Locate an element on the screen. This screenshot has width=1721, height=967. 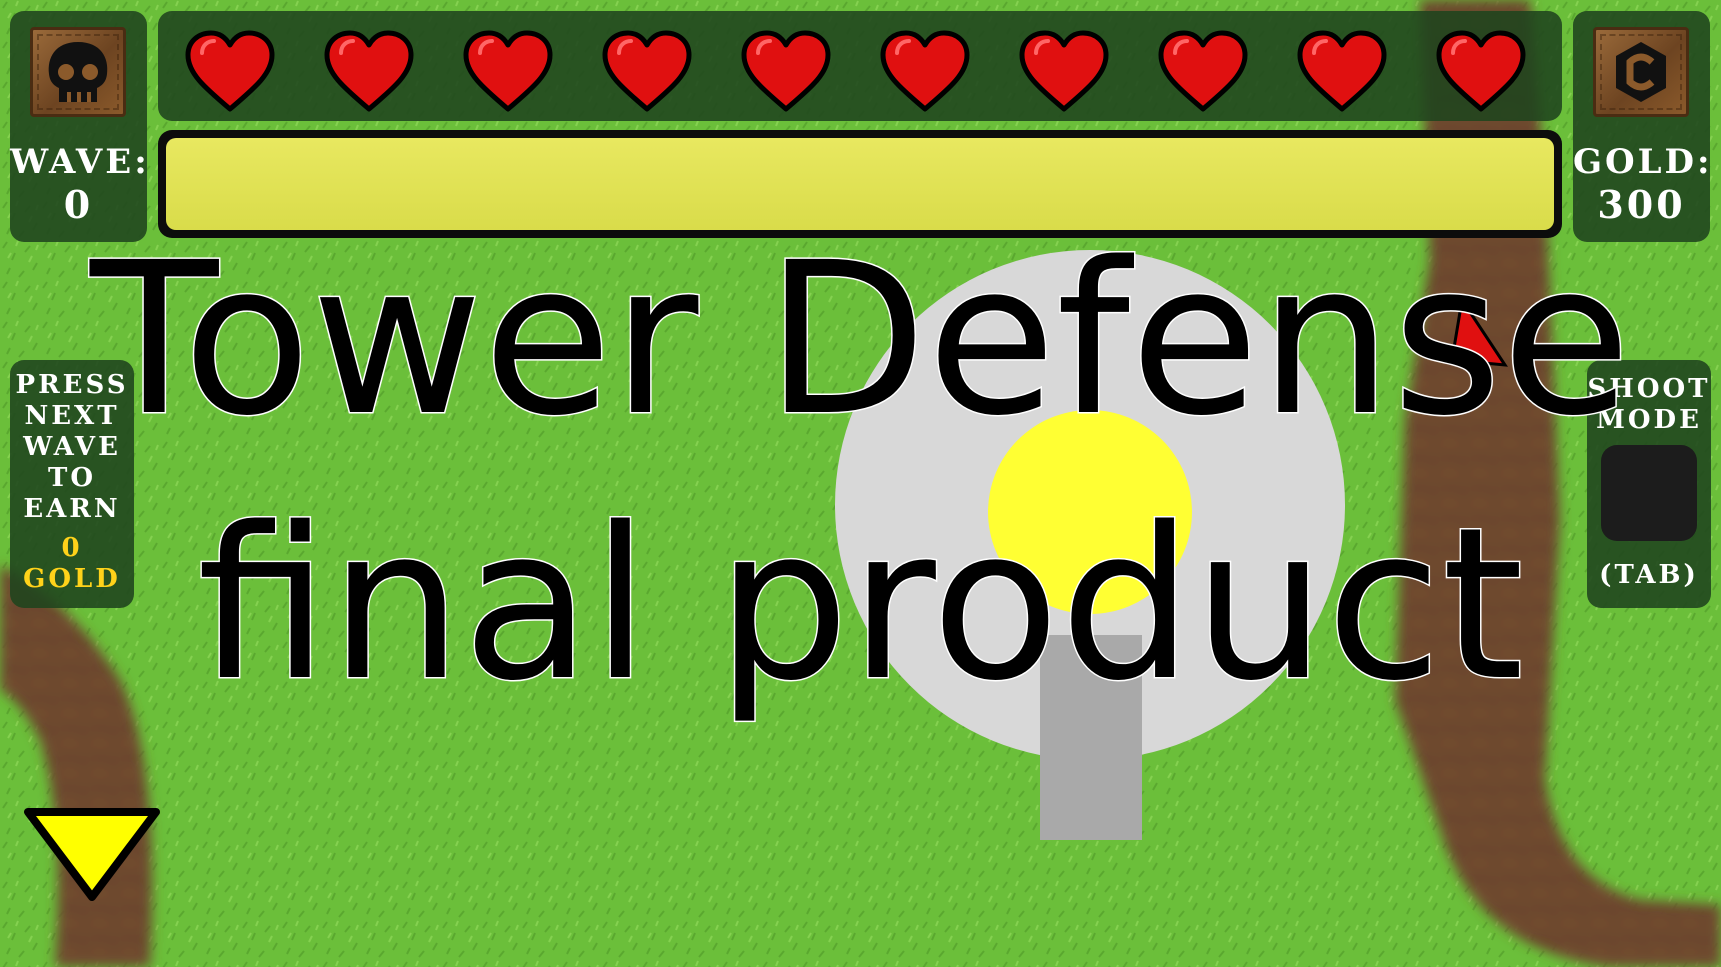
shoot-mode-label: Shoot is located at coordinates (1649, 389).